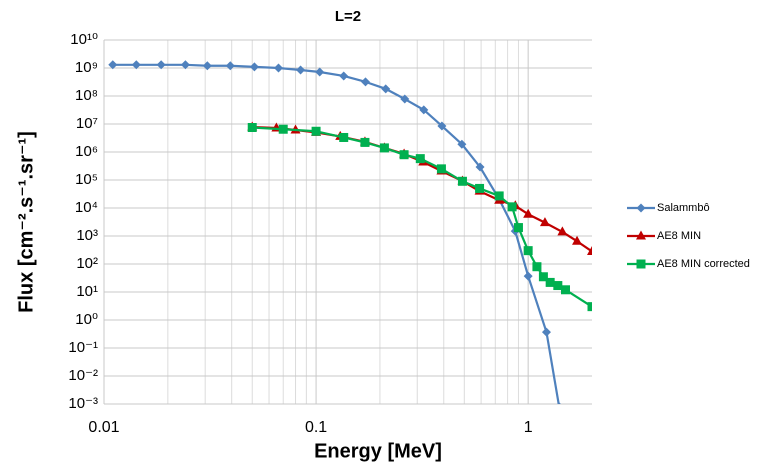 The width and height of the screenshot is (768, 470). I want to click on y-tick-label: 10⁻¹, so click(83, 347).